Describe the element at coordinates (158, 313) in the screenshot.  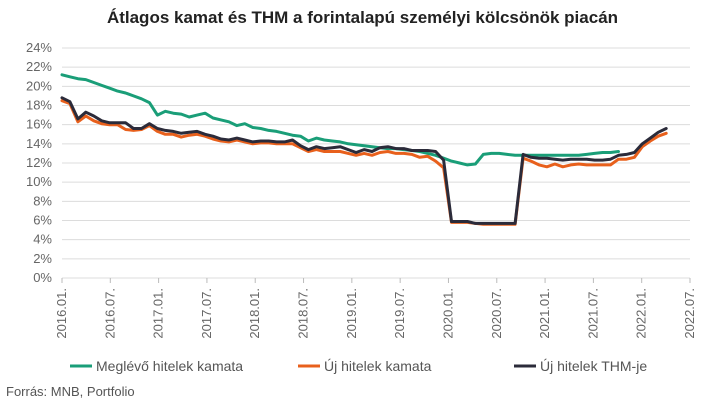
I see `x-tick-label: 2017.01.` at that location.